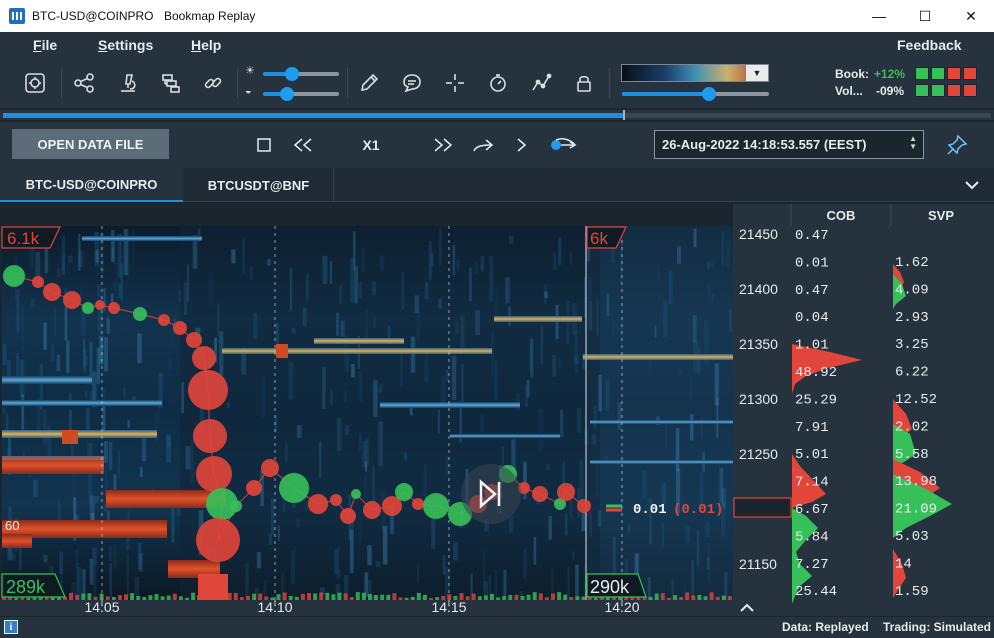 The width and height of the screenshot is (994, 638). I want to click on jump-forward-button, so click(483, 145).